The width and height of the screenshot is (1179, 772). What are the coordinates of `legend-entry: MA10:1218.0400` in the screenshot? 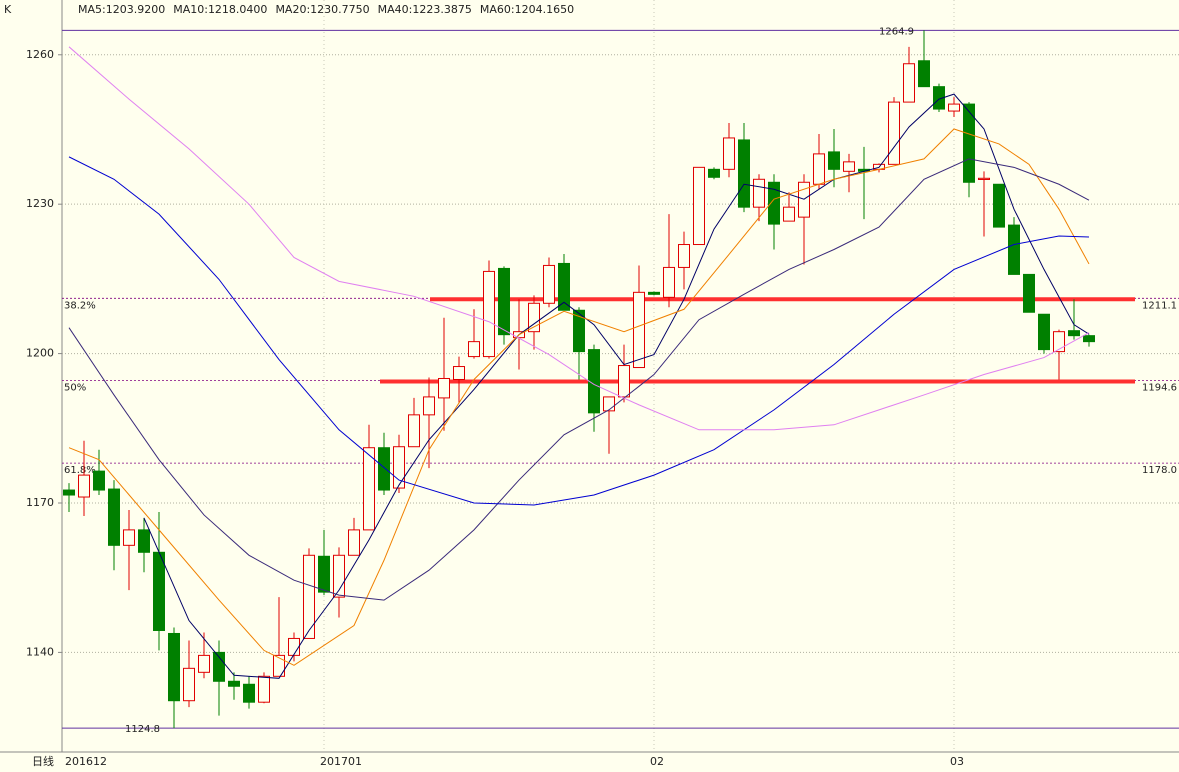 It's located at (220, 9).